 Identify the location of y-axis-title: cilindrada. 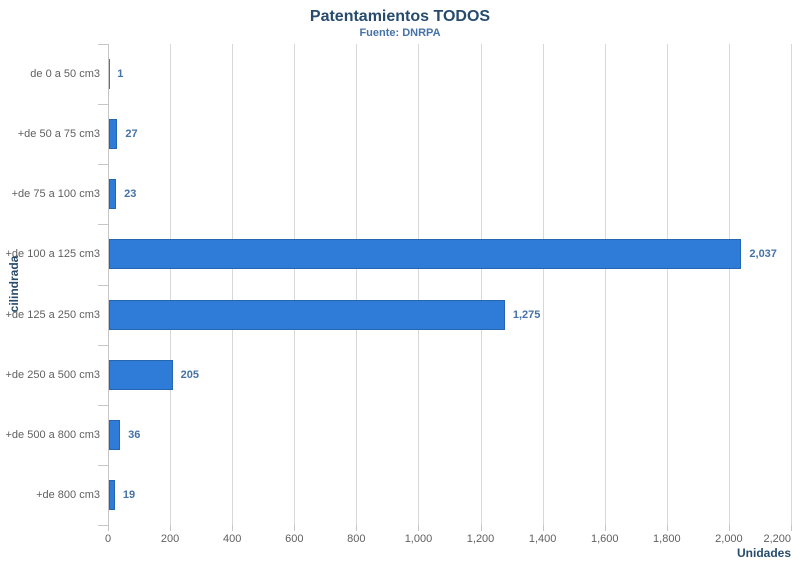
(14, 284).